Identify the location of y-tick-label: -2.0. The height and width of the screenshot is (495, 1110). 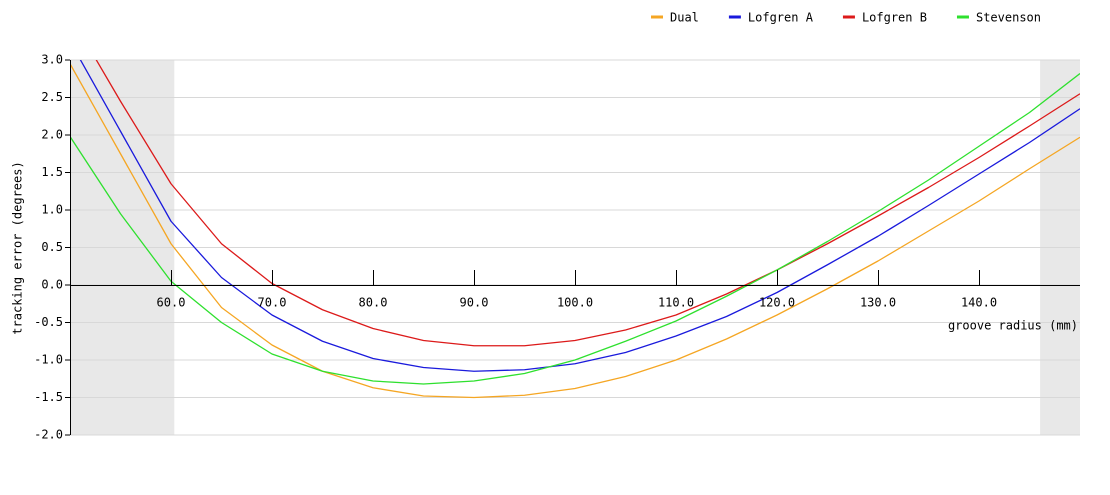
(48, 435).